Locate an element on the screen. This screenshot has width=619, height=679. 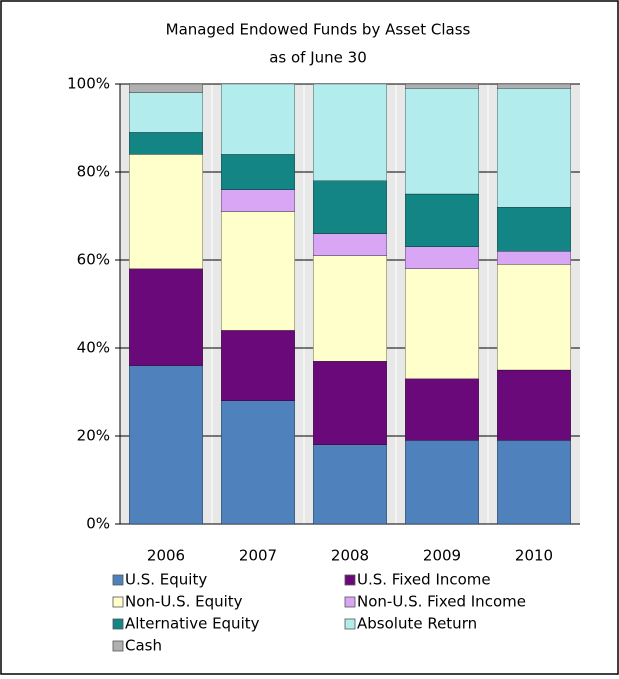
y-tick-label: 100% is located at coordinates (88, 84).